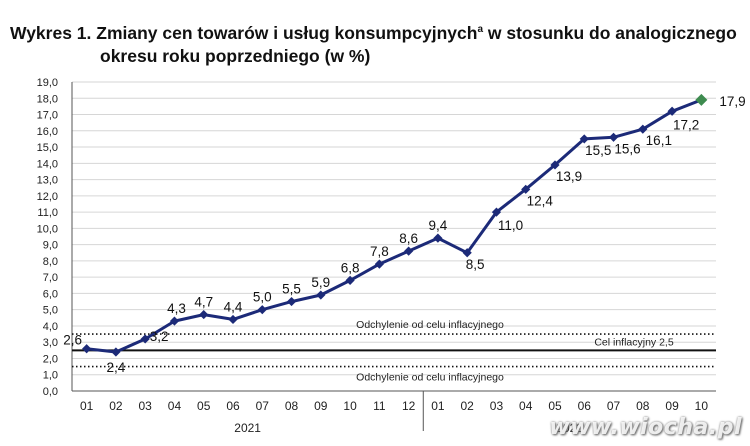 The width and height of the screenshot is (750, 446). What do you see at coordinates (47, 229) in the screenshot?
I see `y-tick-label: 10,0` at bounding box center [47, 229].